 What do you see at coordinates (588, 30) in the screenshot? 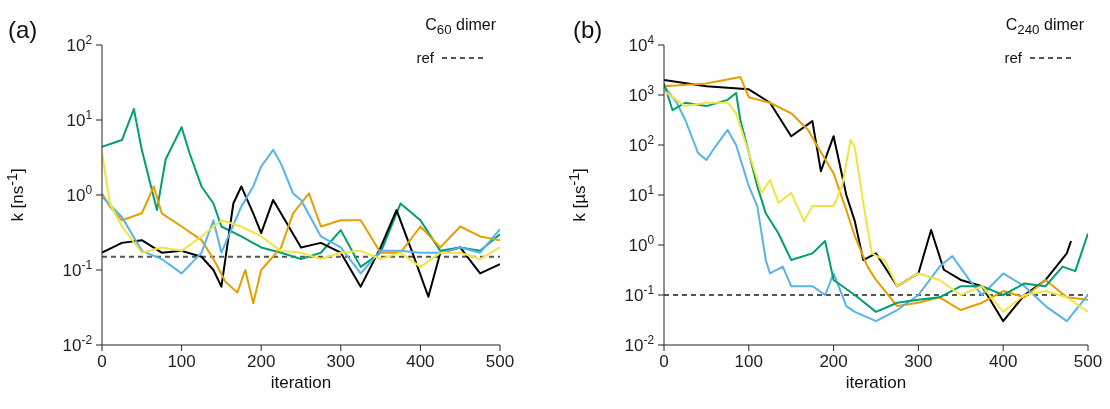
I see `chart-title: (b)` at bounding box center [588, 30].